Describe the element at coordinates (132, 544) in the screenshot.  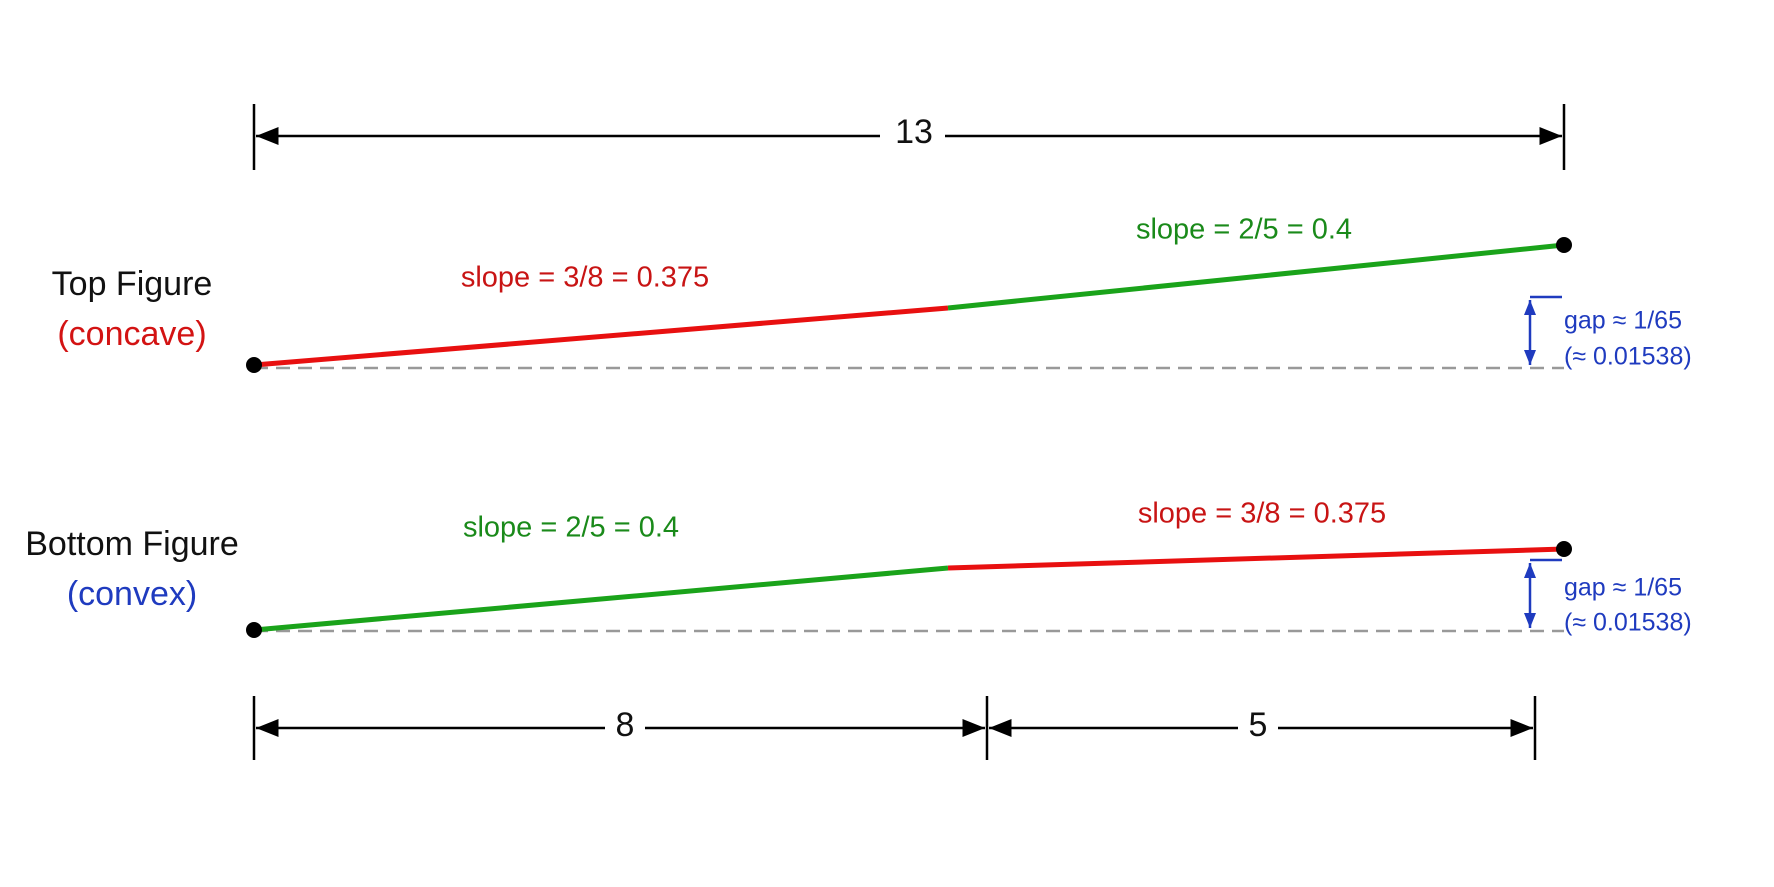
I see `figure-title: Bottom Figure` at that location.